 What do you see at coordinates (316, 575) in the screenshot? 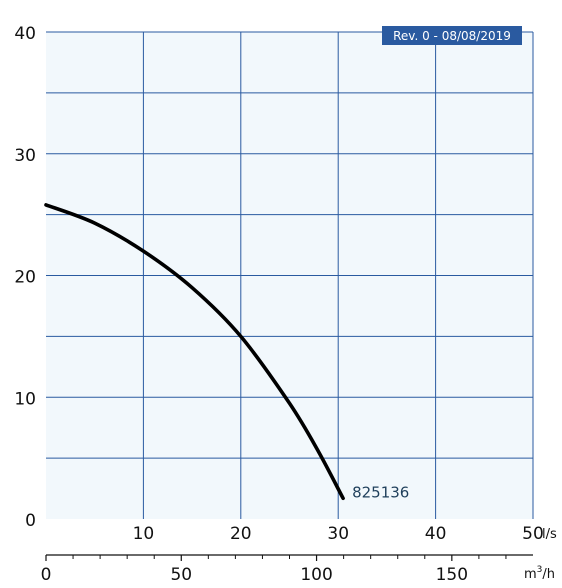
I see `secondary-x-tick-label-100: 100` at bounding box center [316, 575].